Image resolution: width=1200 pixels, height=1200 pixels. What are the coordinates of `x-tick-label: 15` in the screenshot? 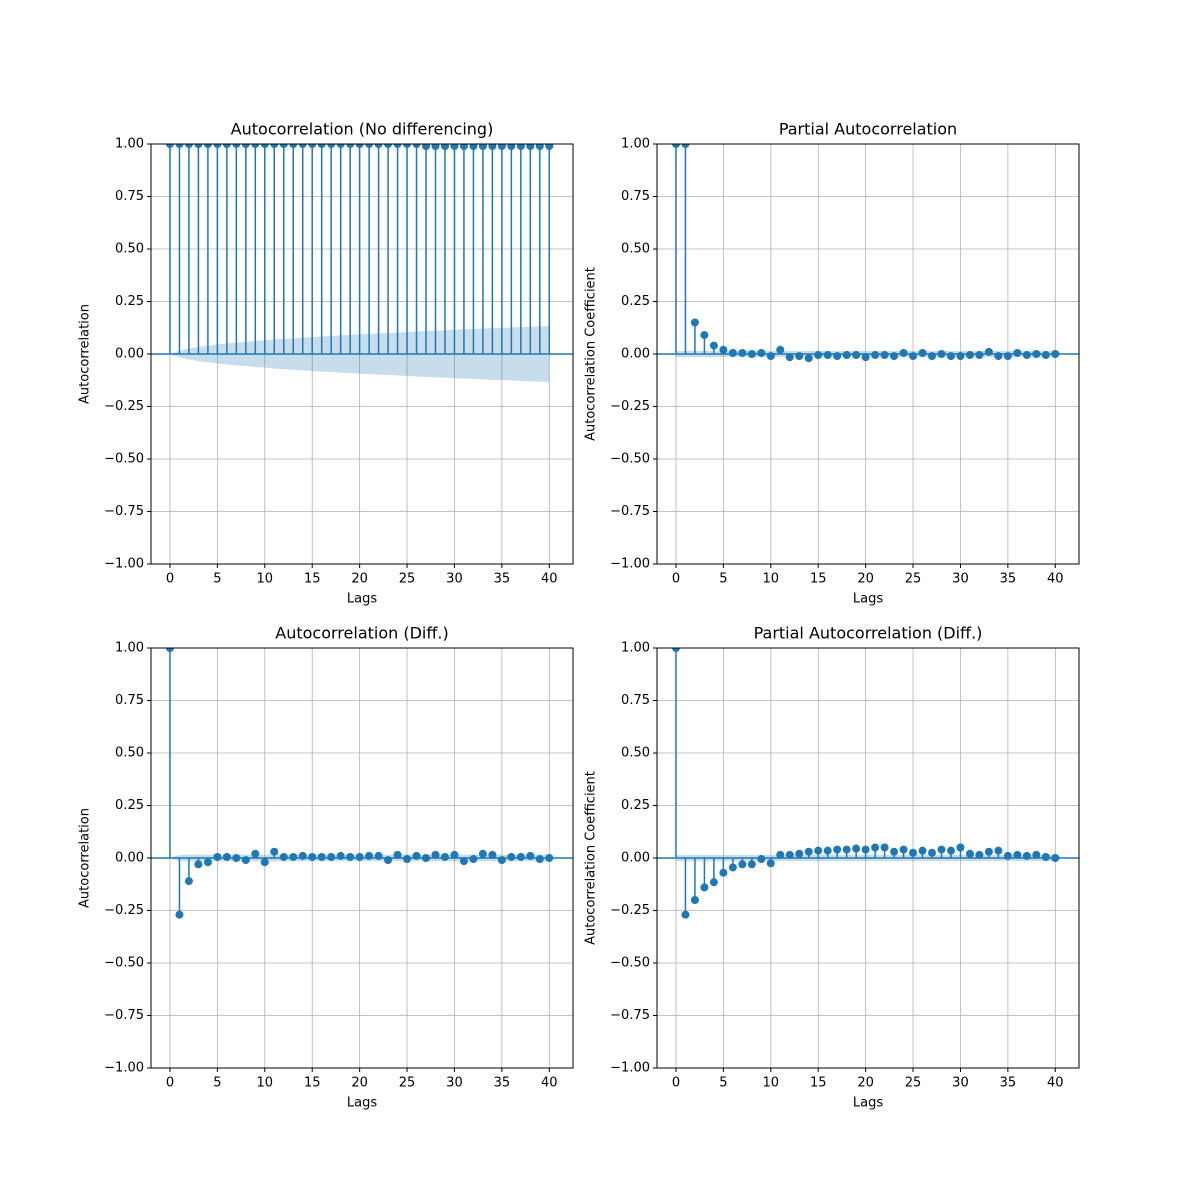 It's located at (818, 579).